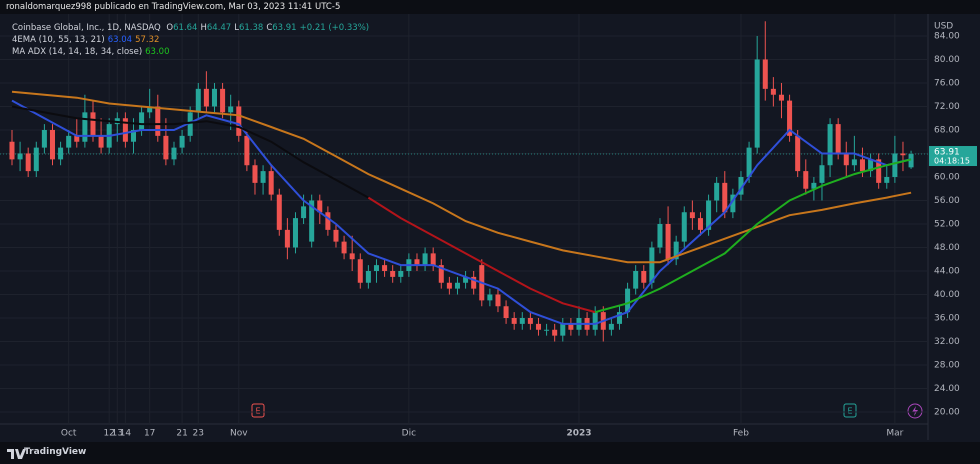 The width and height of the screenshot is (980, 464). I want to click on x-tick-label: 13, so click(117, 434).